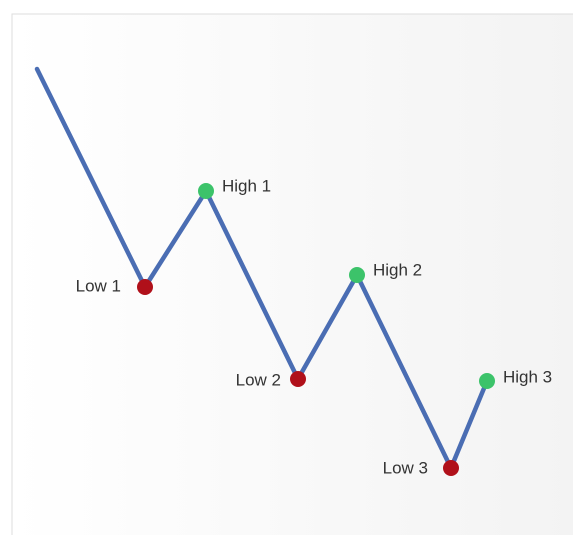 The width and height of the screenshot is (573, 535). I want to click on high-label: High 1, so click(246, 185).